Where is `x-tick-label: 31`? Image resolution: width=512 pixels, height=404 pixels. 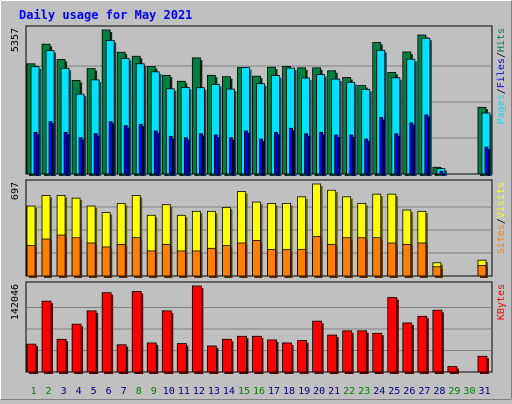
x-tick-label: 31 is located at coordinates (484, 391).